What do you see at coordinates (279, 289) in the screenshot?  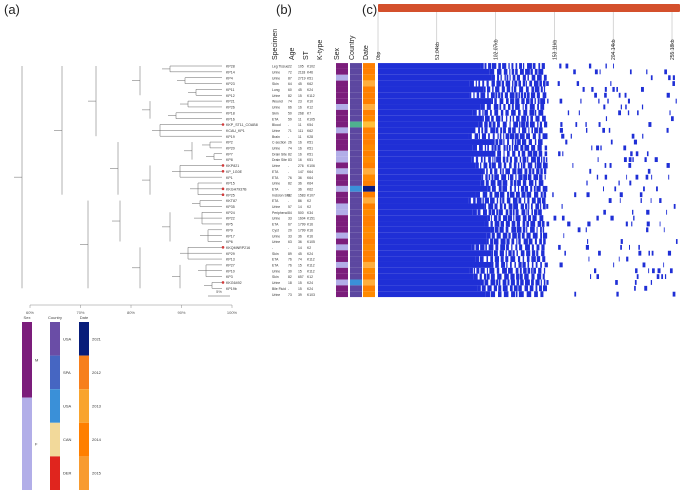 I see `table-cell: Bile Fluid` at bounding box center [279, 289].